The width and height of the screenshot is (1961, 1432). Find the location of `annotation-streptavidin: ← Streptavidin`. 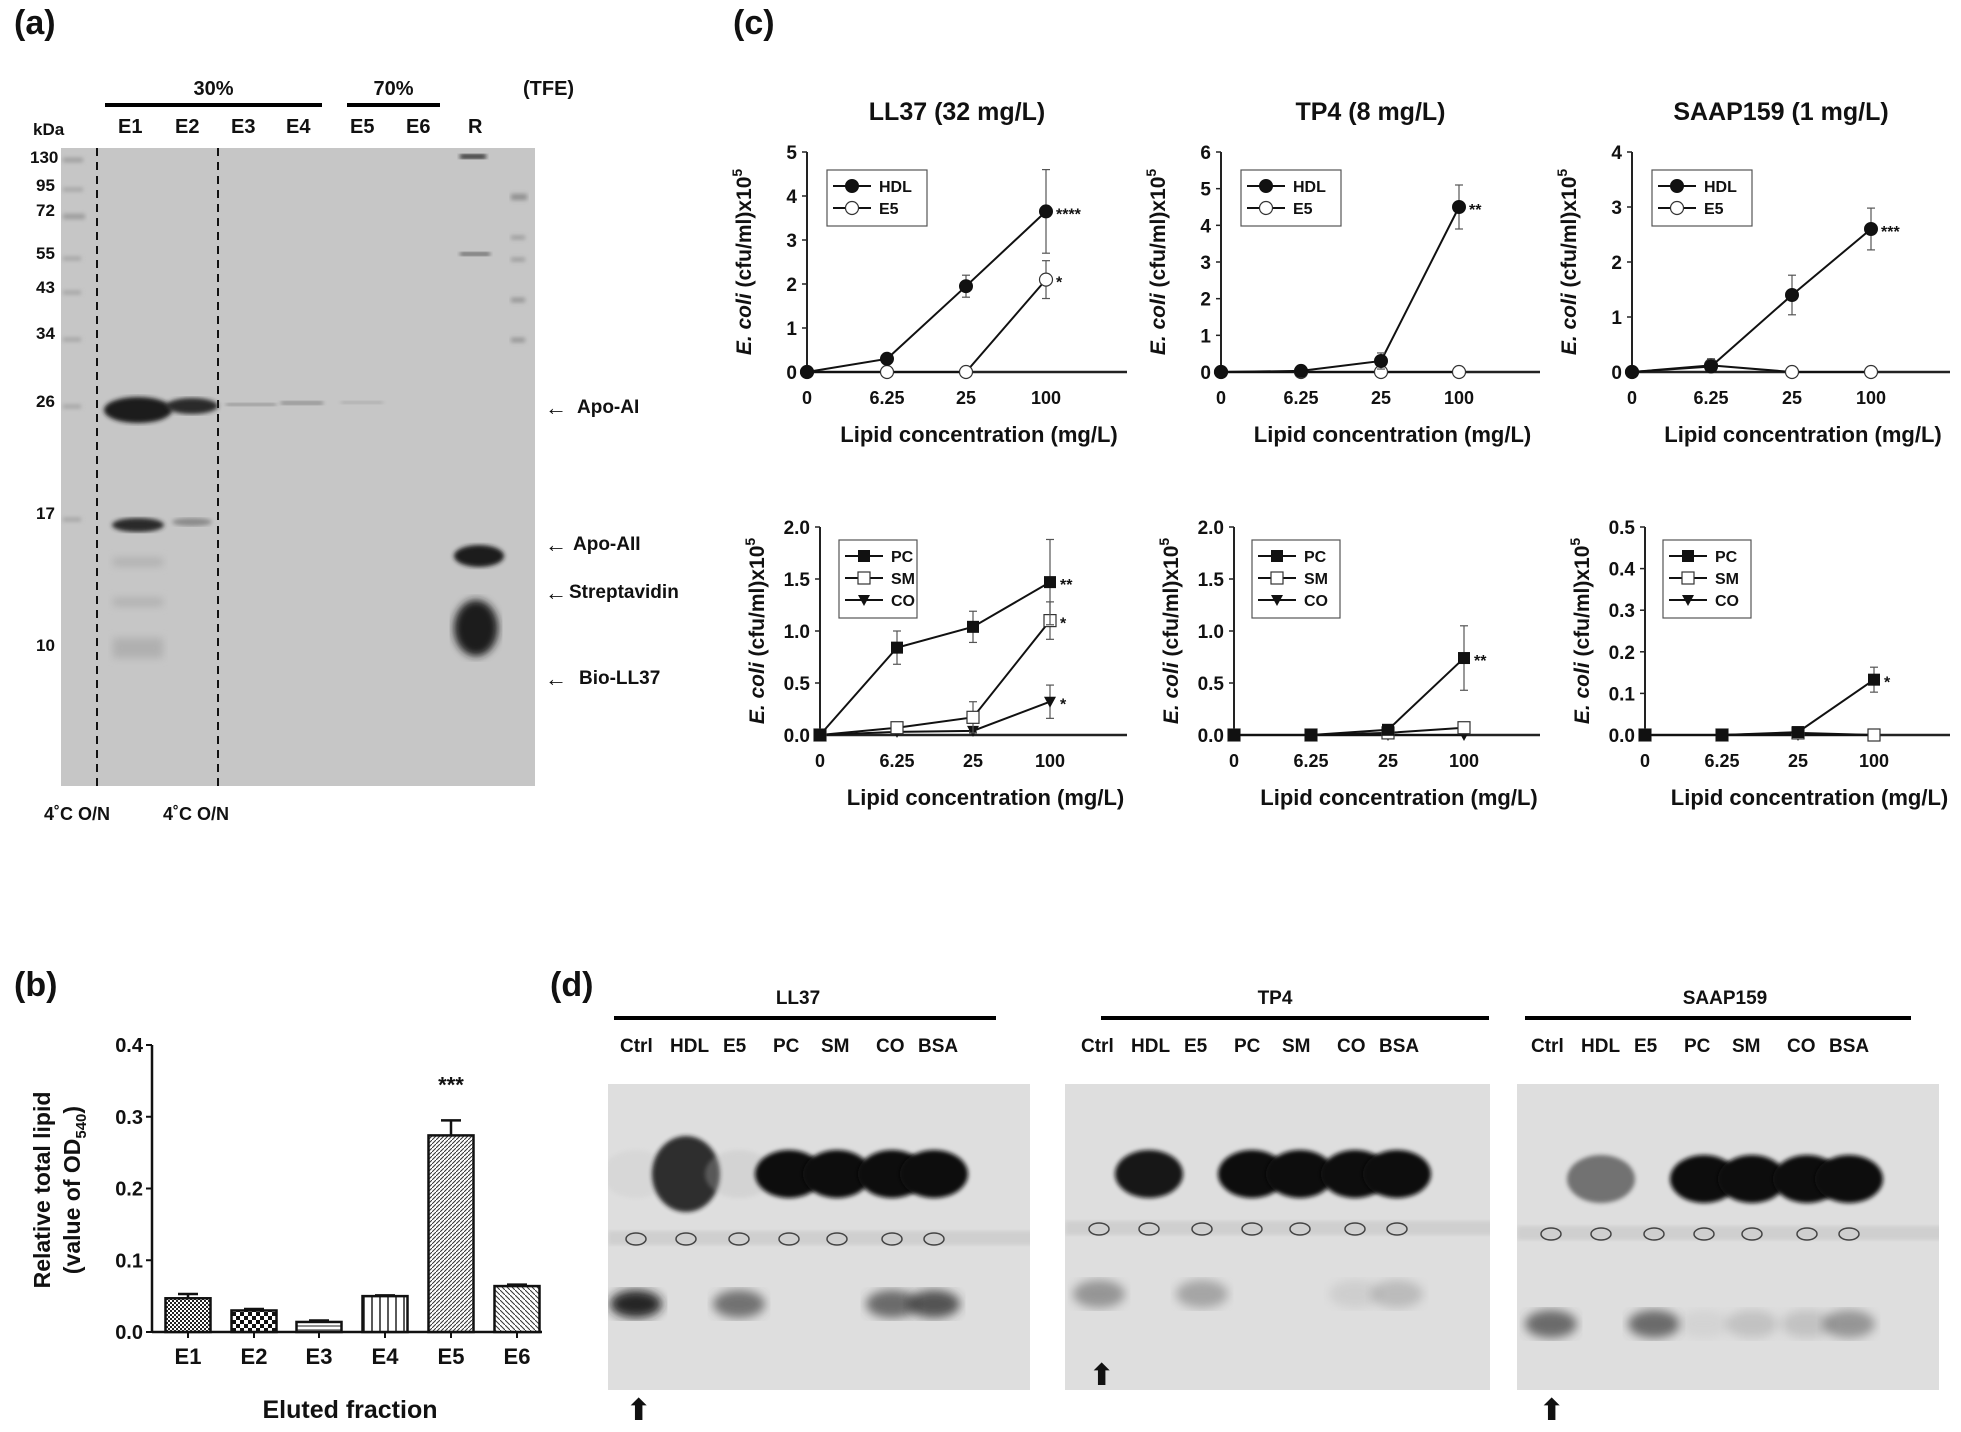

annotation-streptavidin: ← Streptavidin is located at coordinates (612, 592).